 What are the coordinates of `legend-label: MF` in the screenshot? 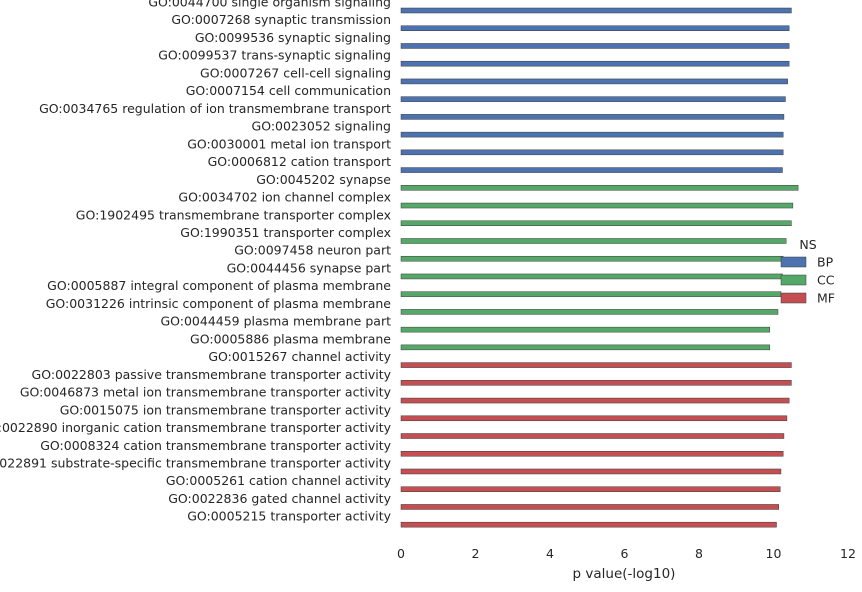 It's located at (826, 298).